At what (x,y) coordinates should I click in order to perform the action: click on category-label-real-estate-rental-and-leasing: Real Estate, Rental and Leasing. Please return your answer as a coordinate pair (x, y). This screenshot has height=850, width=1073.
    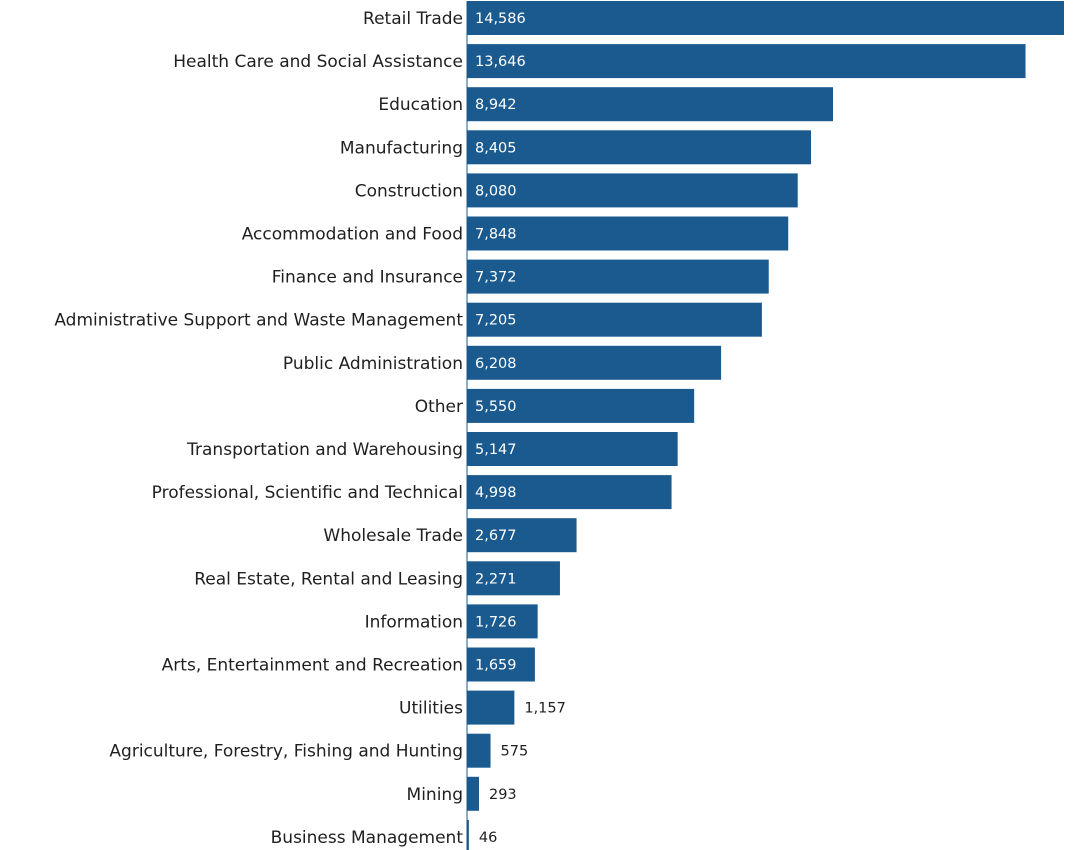
    Looking at the image, I should click on (328, 579).